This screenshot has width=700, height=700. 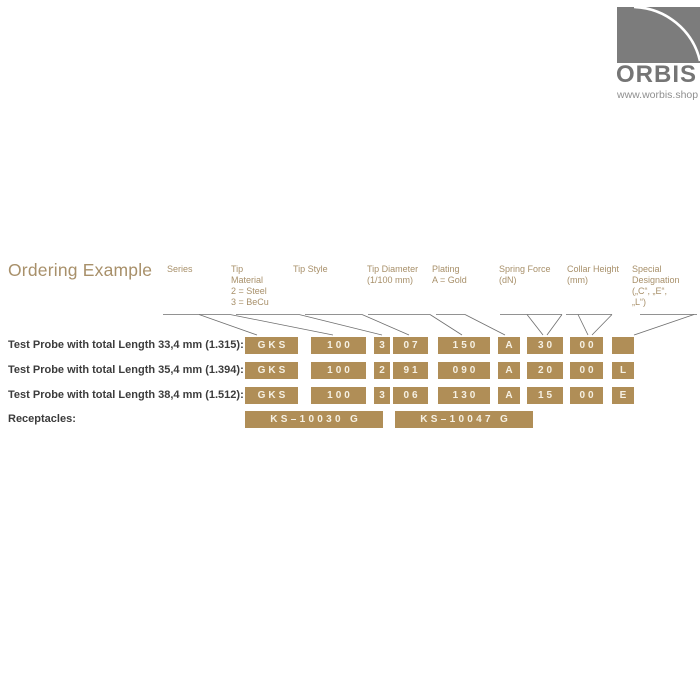 I want to click on column-header-line: A = Gold, so click(x=449, y=280).